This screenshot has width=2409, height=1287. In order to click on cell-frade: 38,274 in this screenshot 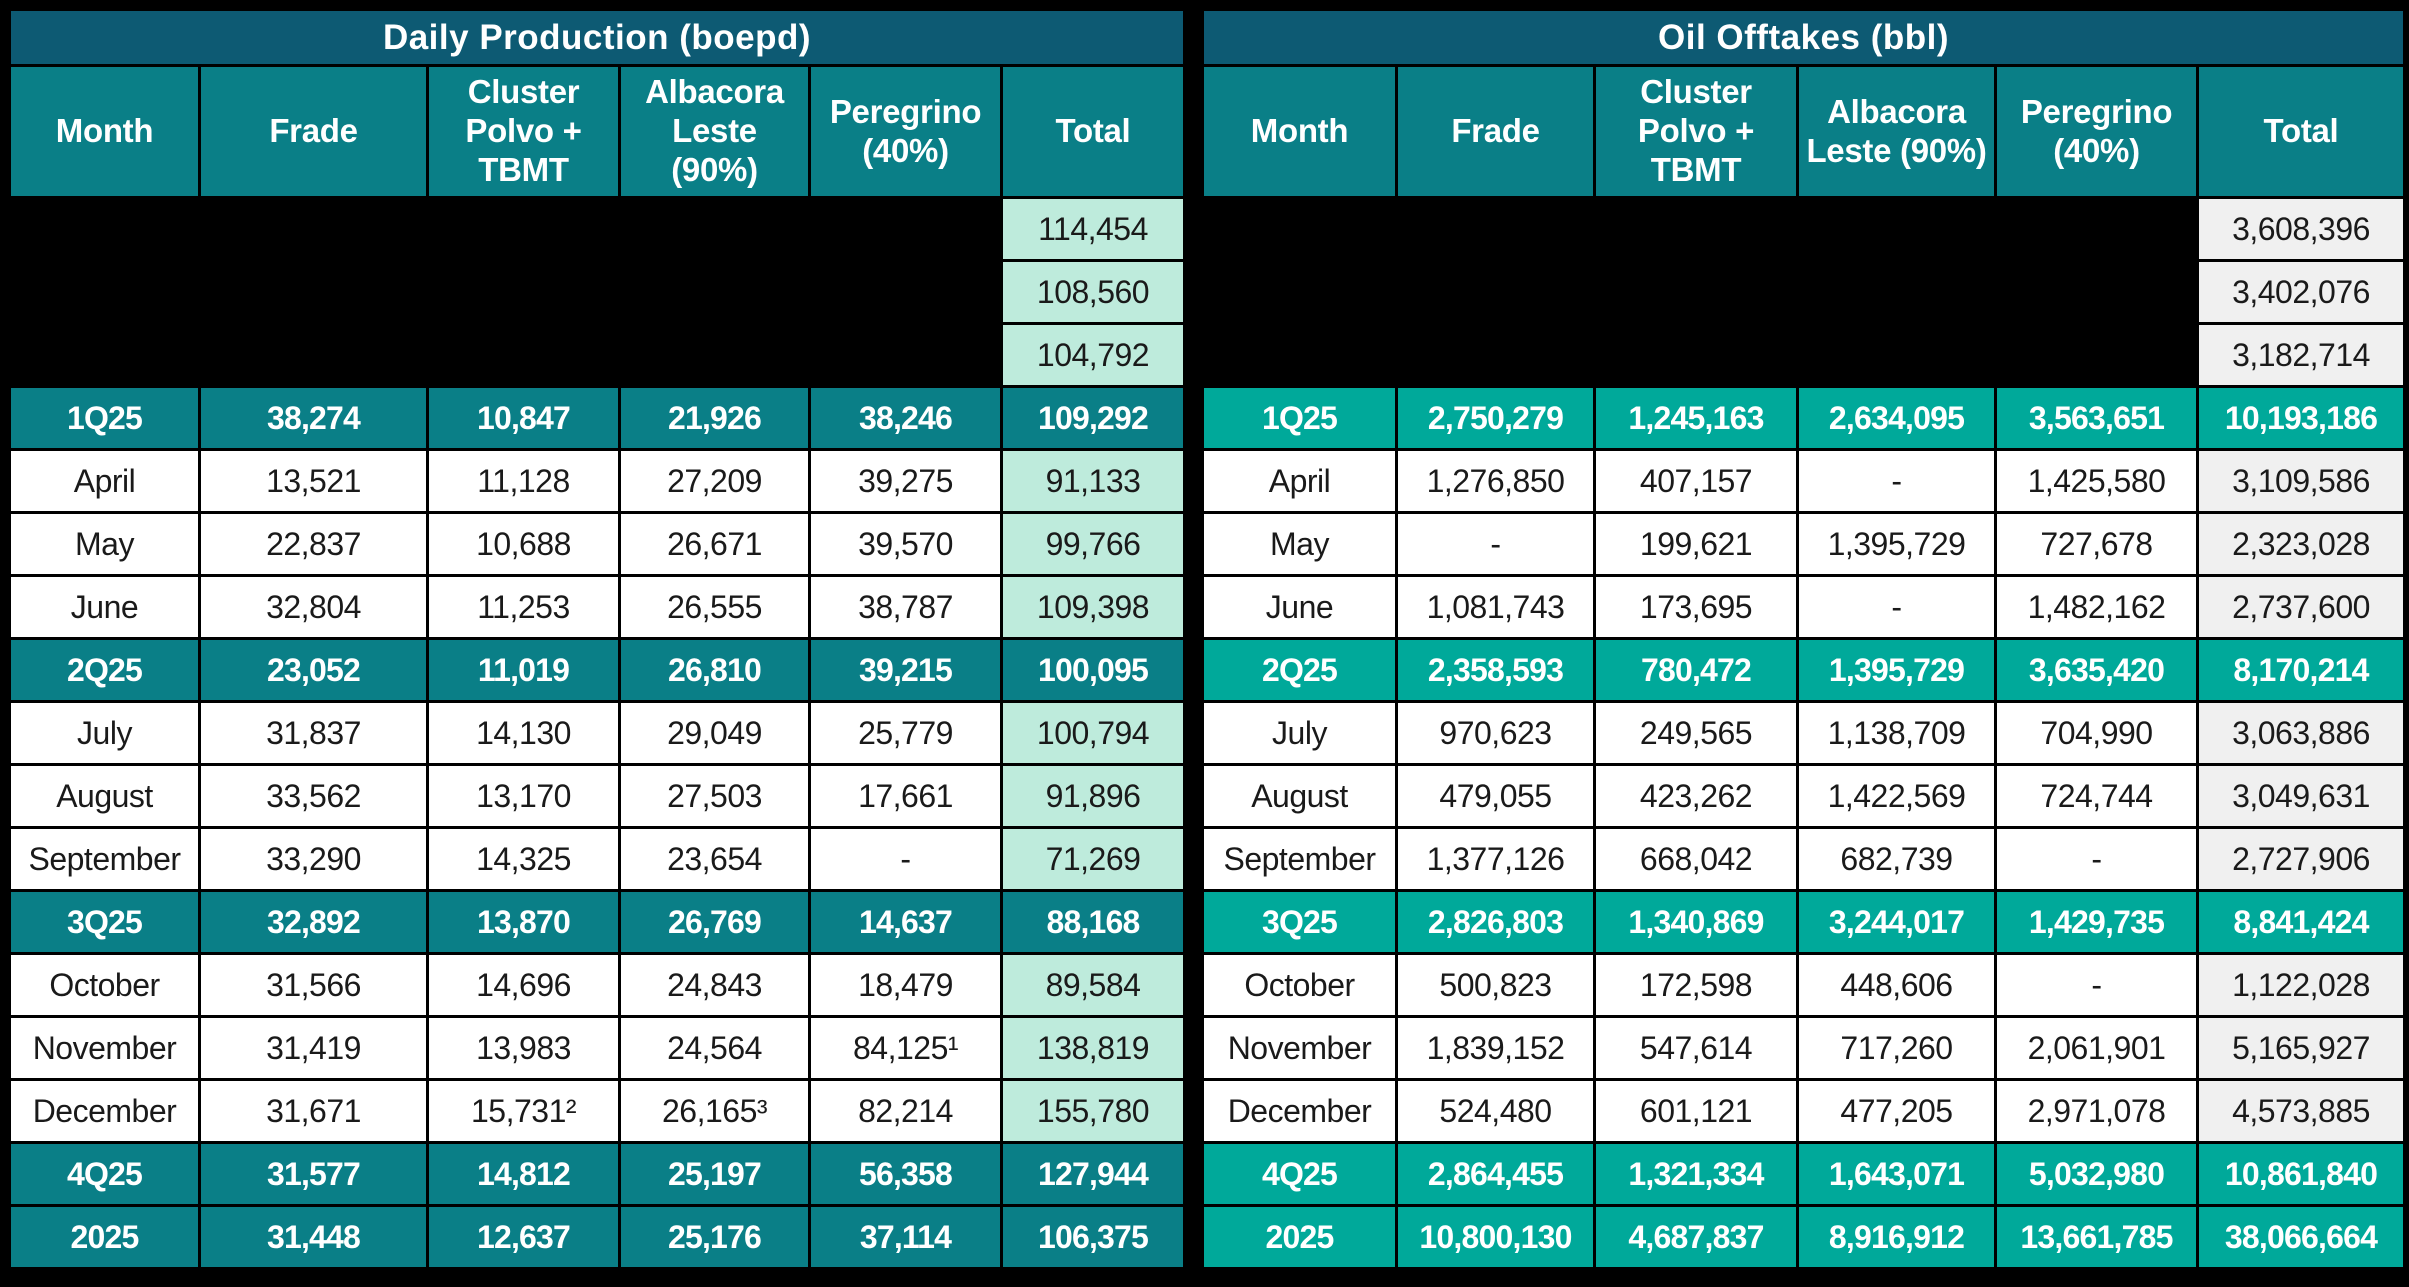, I will do `click(313, 418)`.